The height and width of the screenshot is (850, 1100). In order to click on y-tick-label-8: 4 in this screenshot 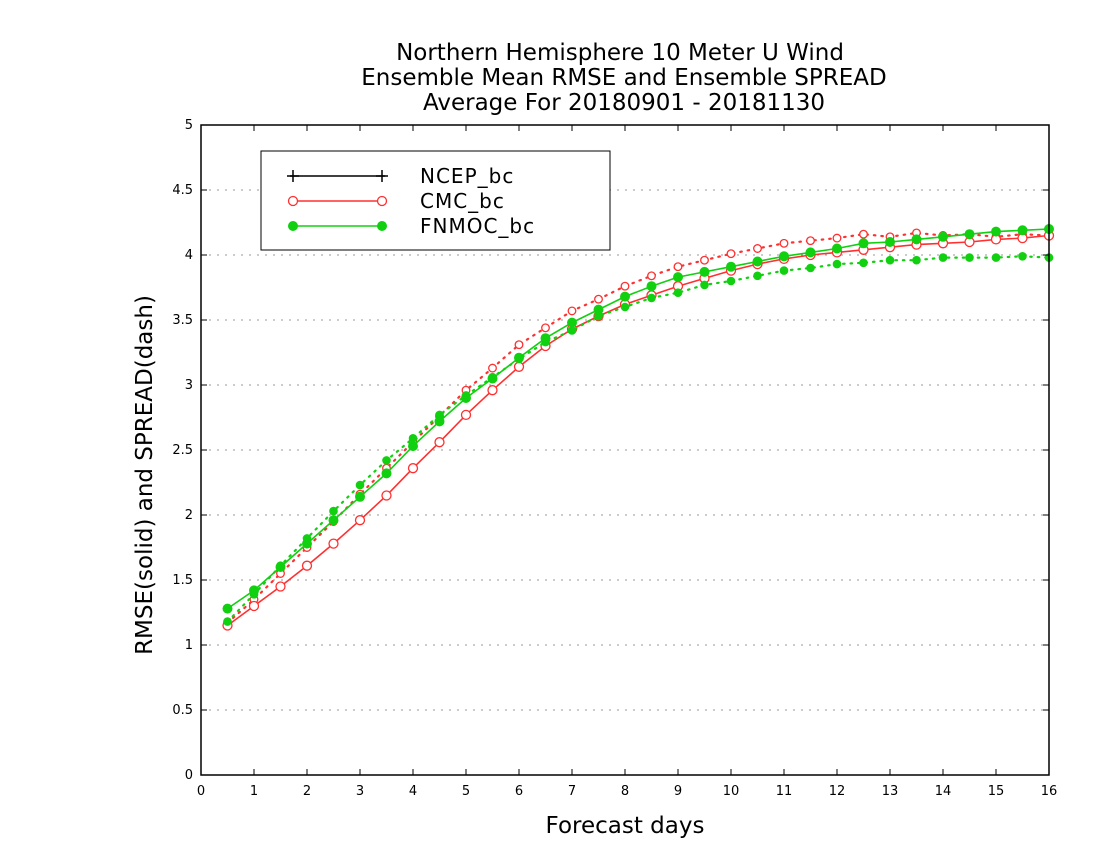, I will do `click(189, 255)`.